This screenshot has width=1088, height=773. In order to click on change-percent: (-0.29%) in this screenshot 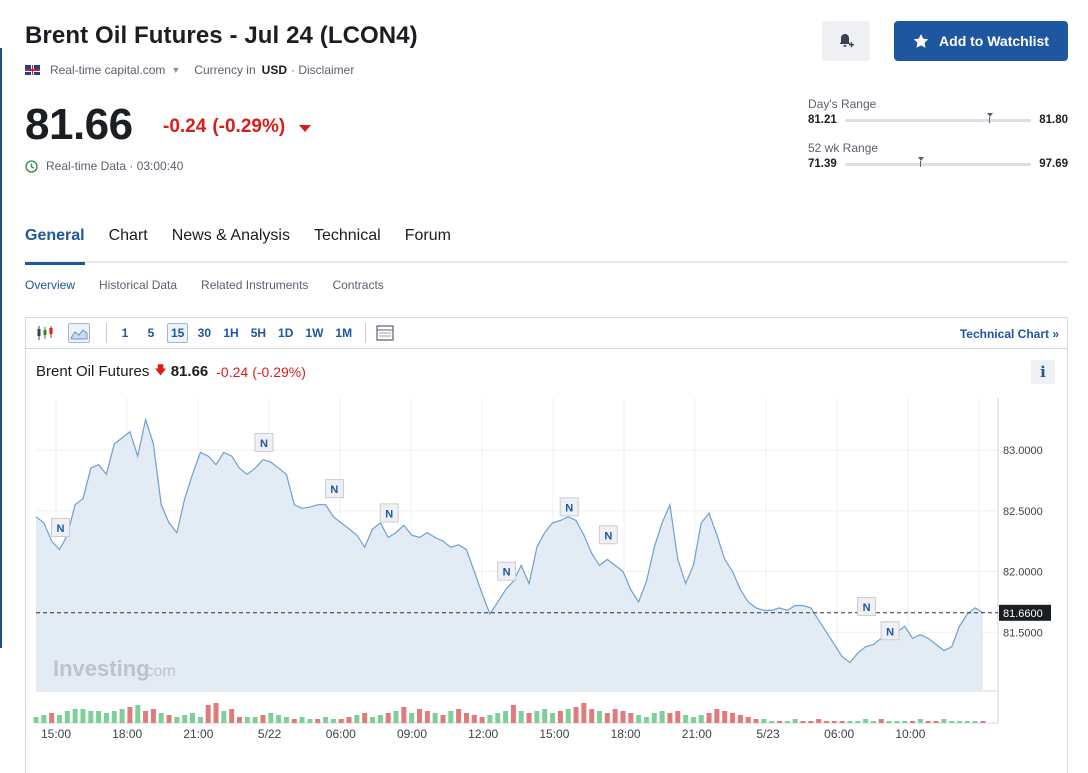, I will do `click(249, 126)`.